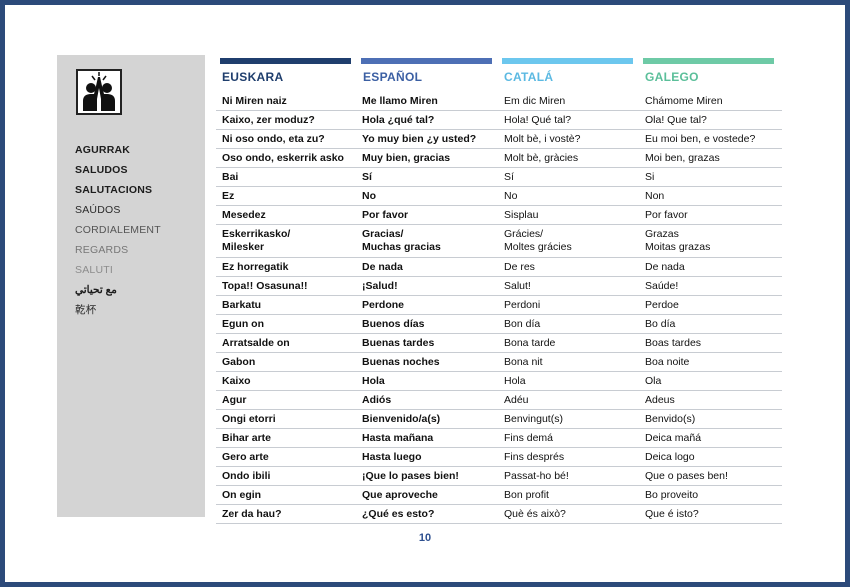  Describe the element at coordinates (534, 456) in the screenshot. I see `cell-catala: Fins després` at that location.